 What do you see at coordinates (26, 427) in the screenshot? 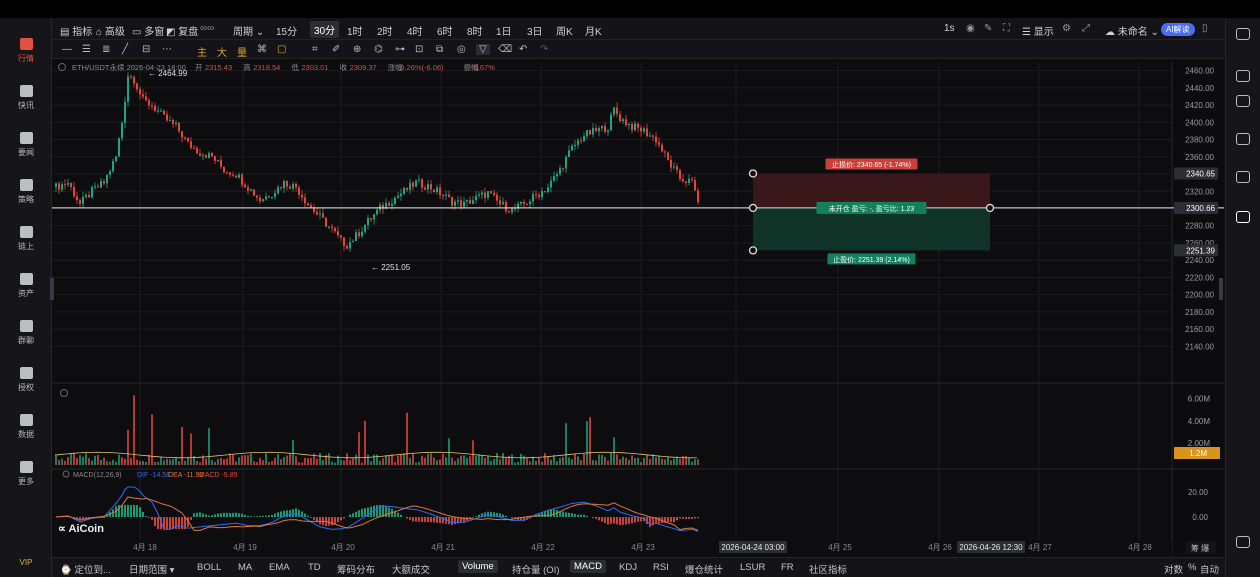
I see `sidebar-item-data: 数据` at bounding box center [26, 427].